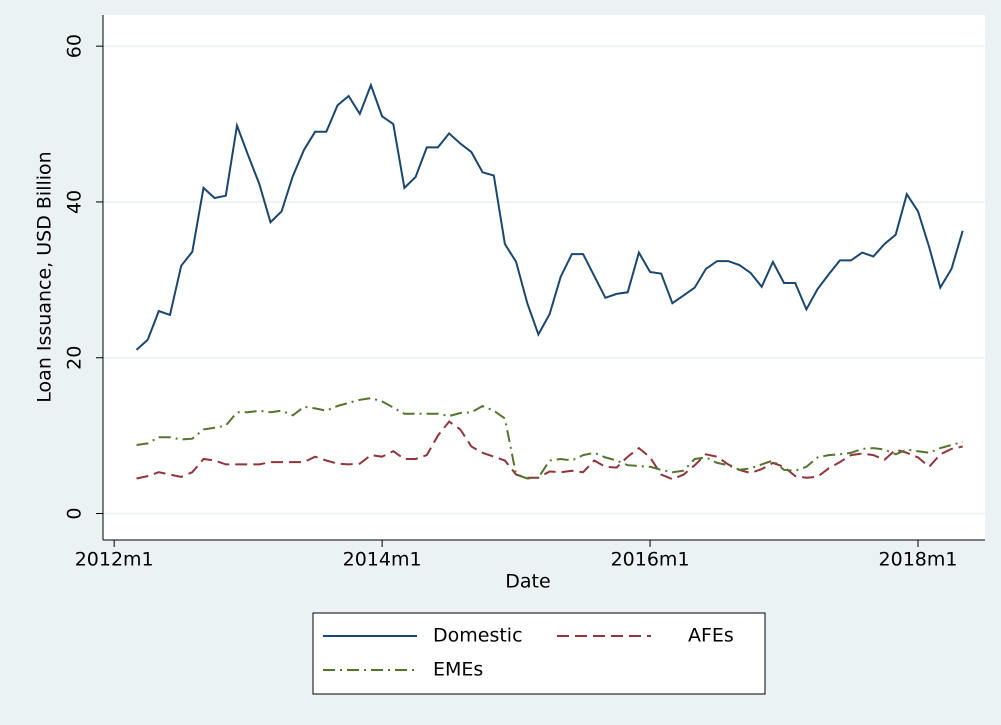 The height and width of the screenshot is (725, 1001). What do you see at coordinates (382, 560) in the screenshot?
I see `x-tick-label: 2014m1` at bounding box center [382, 560].